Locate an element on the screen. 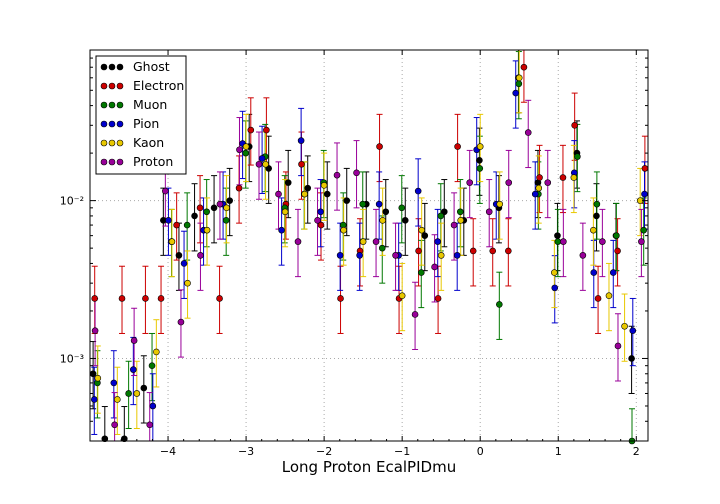  y-tick-label: 10⁻³ is located at coordinates (72, 358).